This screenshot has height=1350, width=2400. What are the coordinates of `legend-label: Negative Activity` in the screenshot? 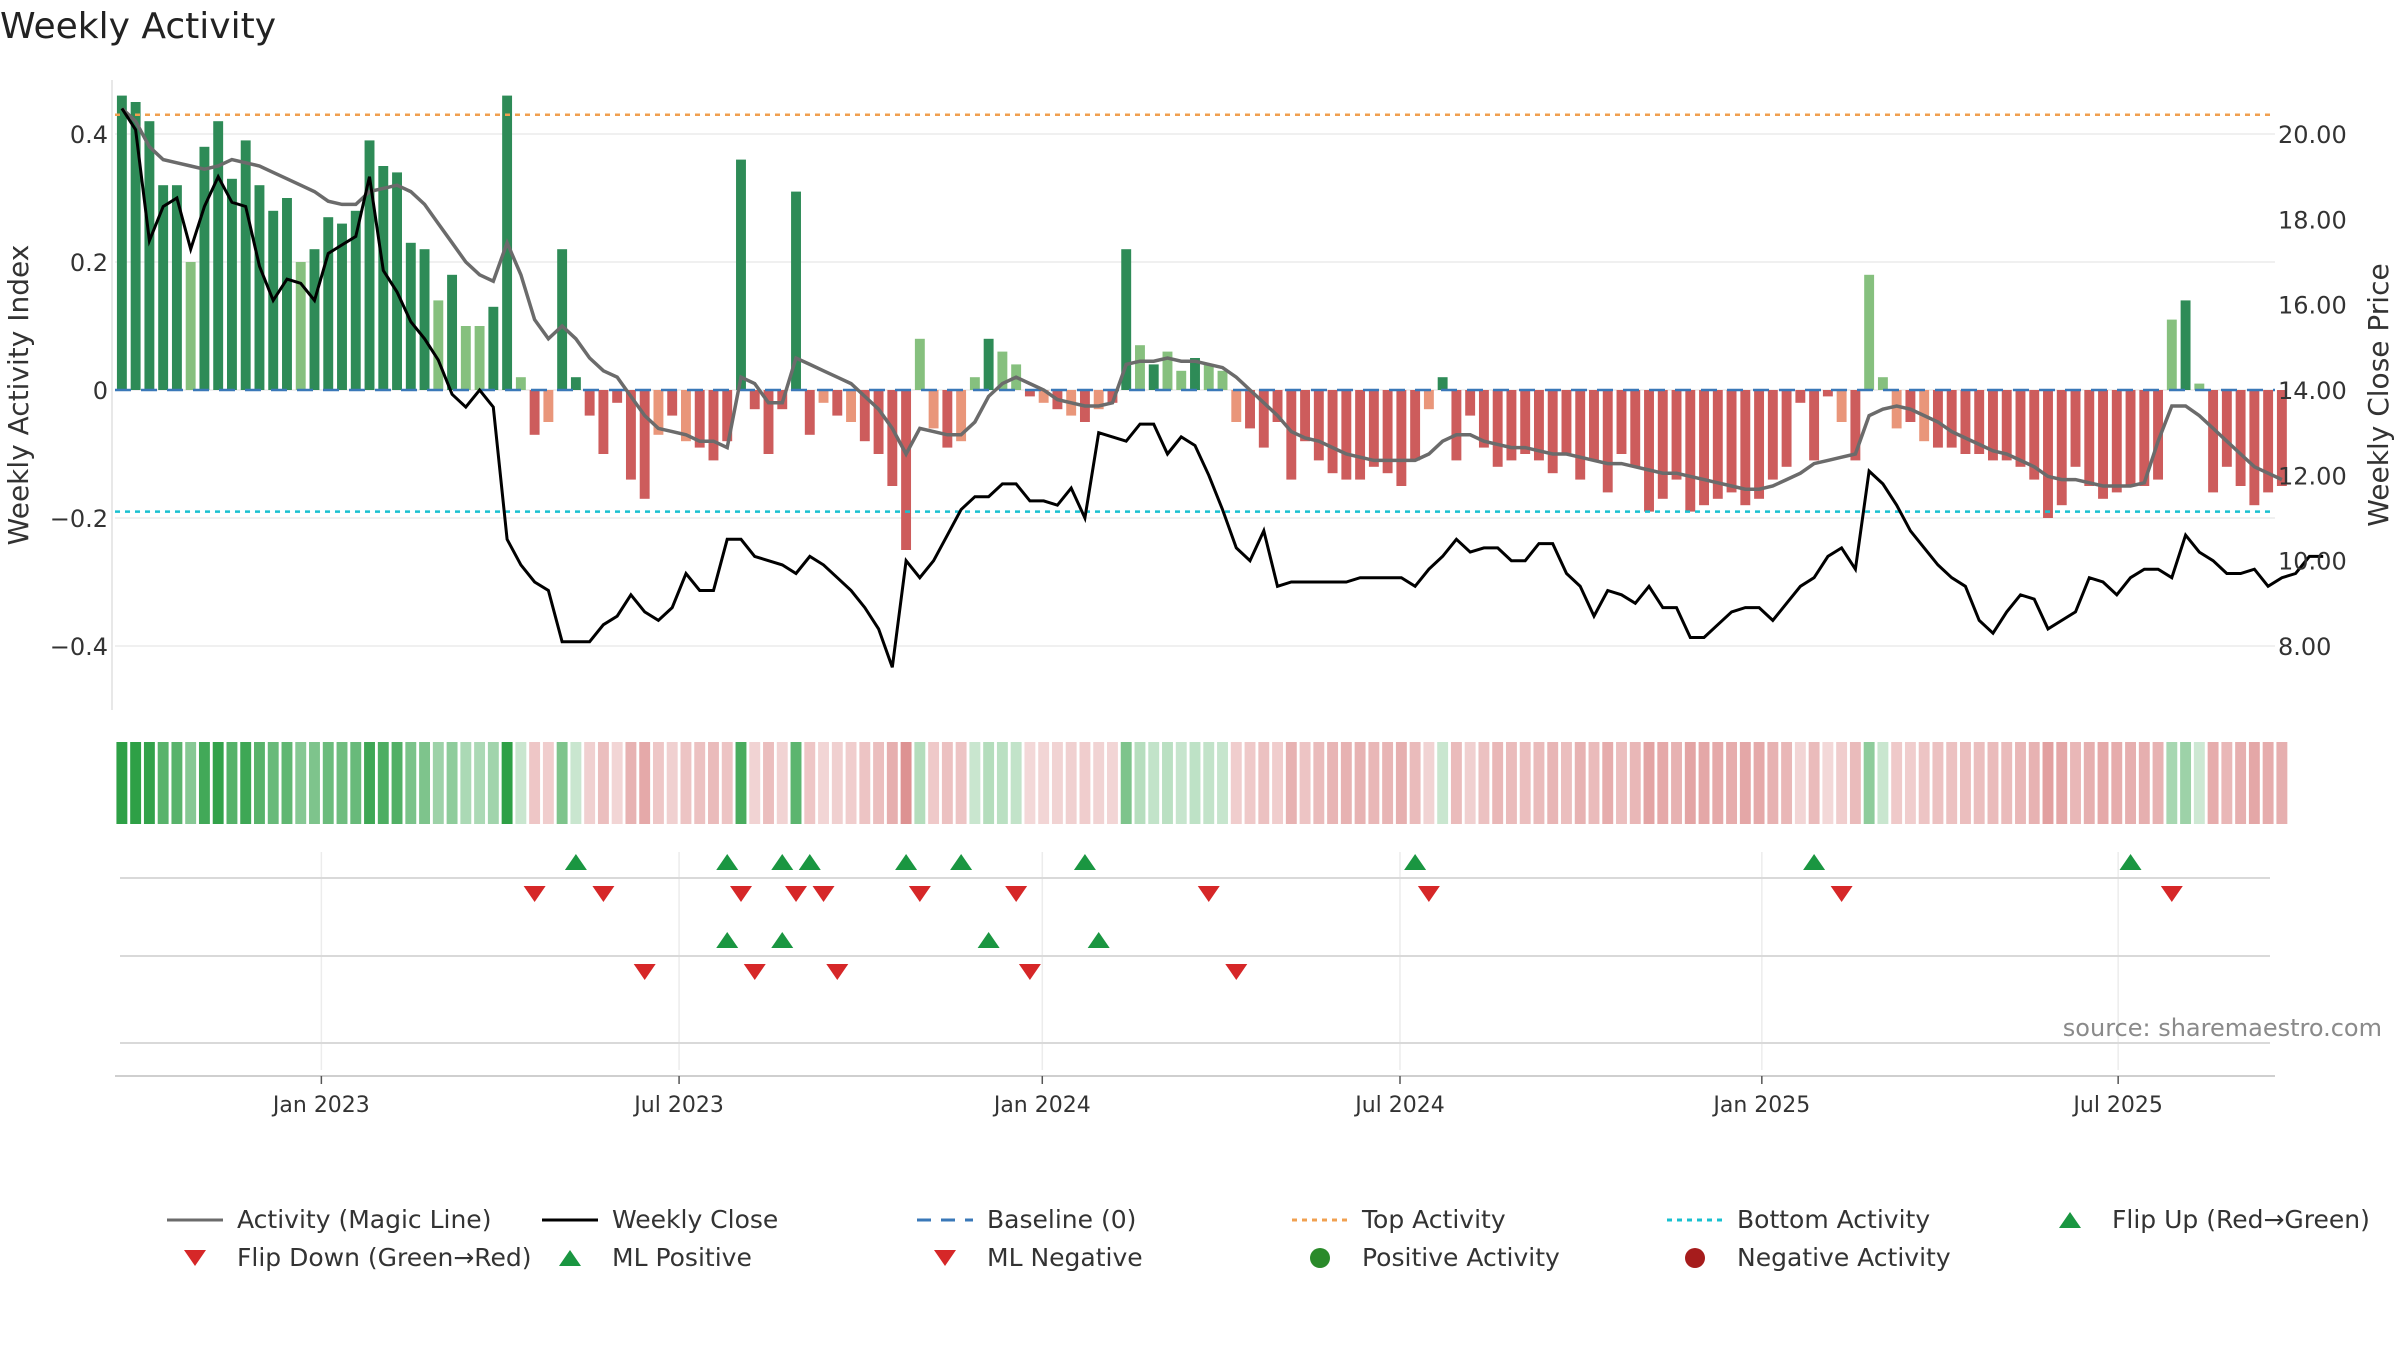 It's located at (1844, 1257).